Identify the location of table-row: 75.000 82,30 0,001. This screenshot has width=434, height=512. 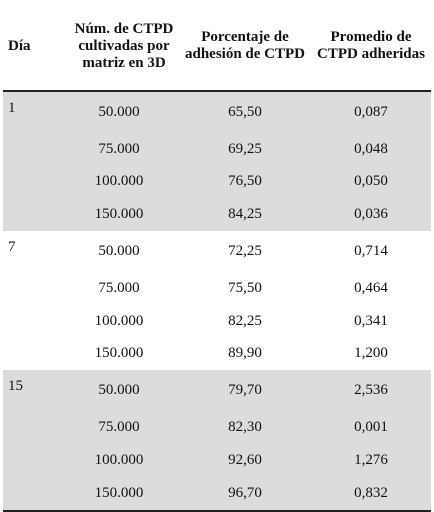
(217, 427).